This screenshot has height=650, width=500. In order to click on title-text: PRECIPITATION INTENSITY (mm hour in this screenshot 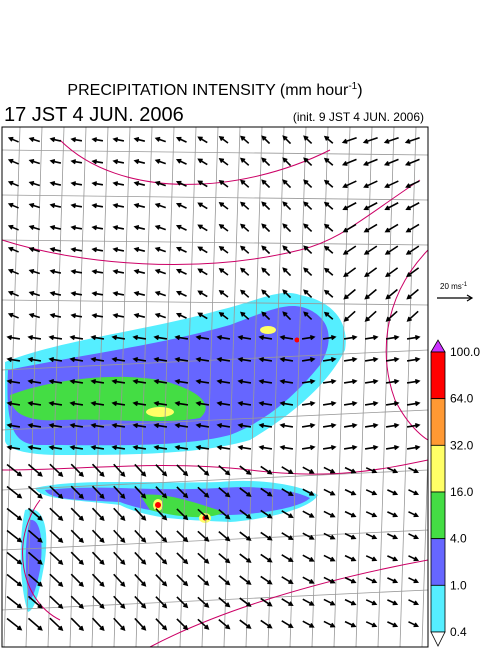, I will do `click(208, 90)`.